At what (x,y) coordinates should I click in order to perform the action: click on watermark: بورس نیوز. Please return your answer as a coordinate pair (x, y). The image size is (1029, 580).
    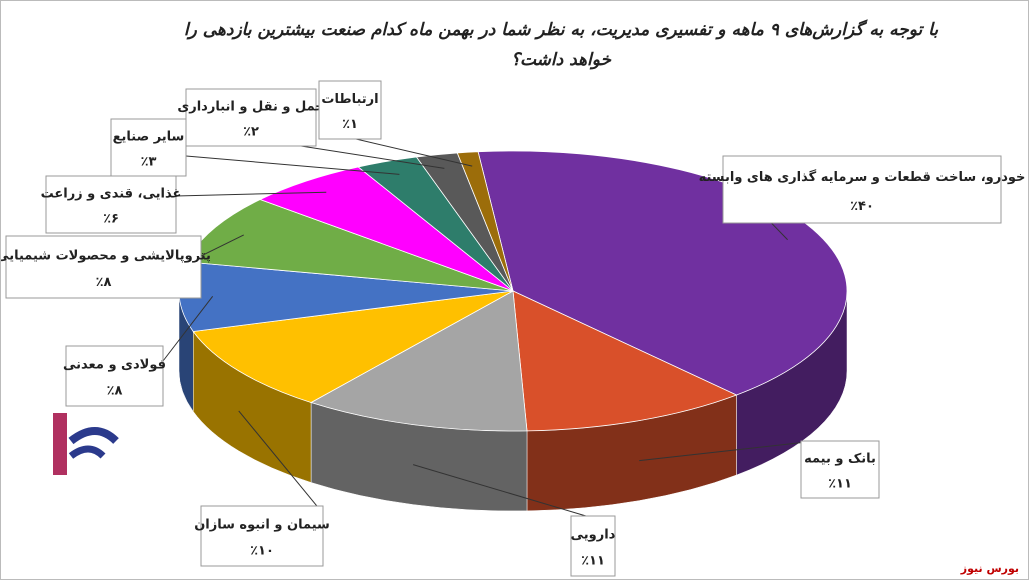
    Looking at the image, I should click on (989, 568).